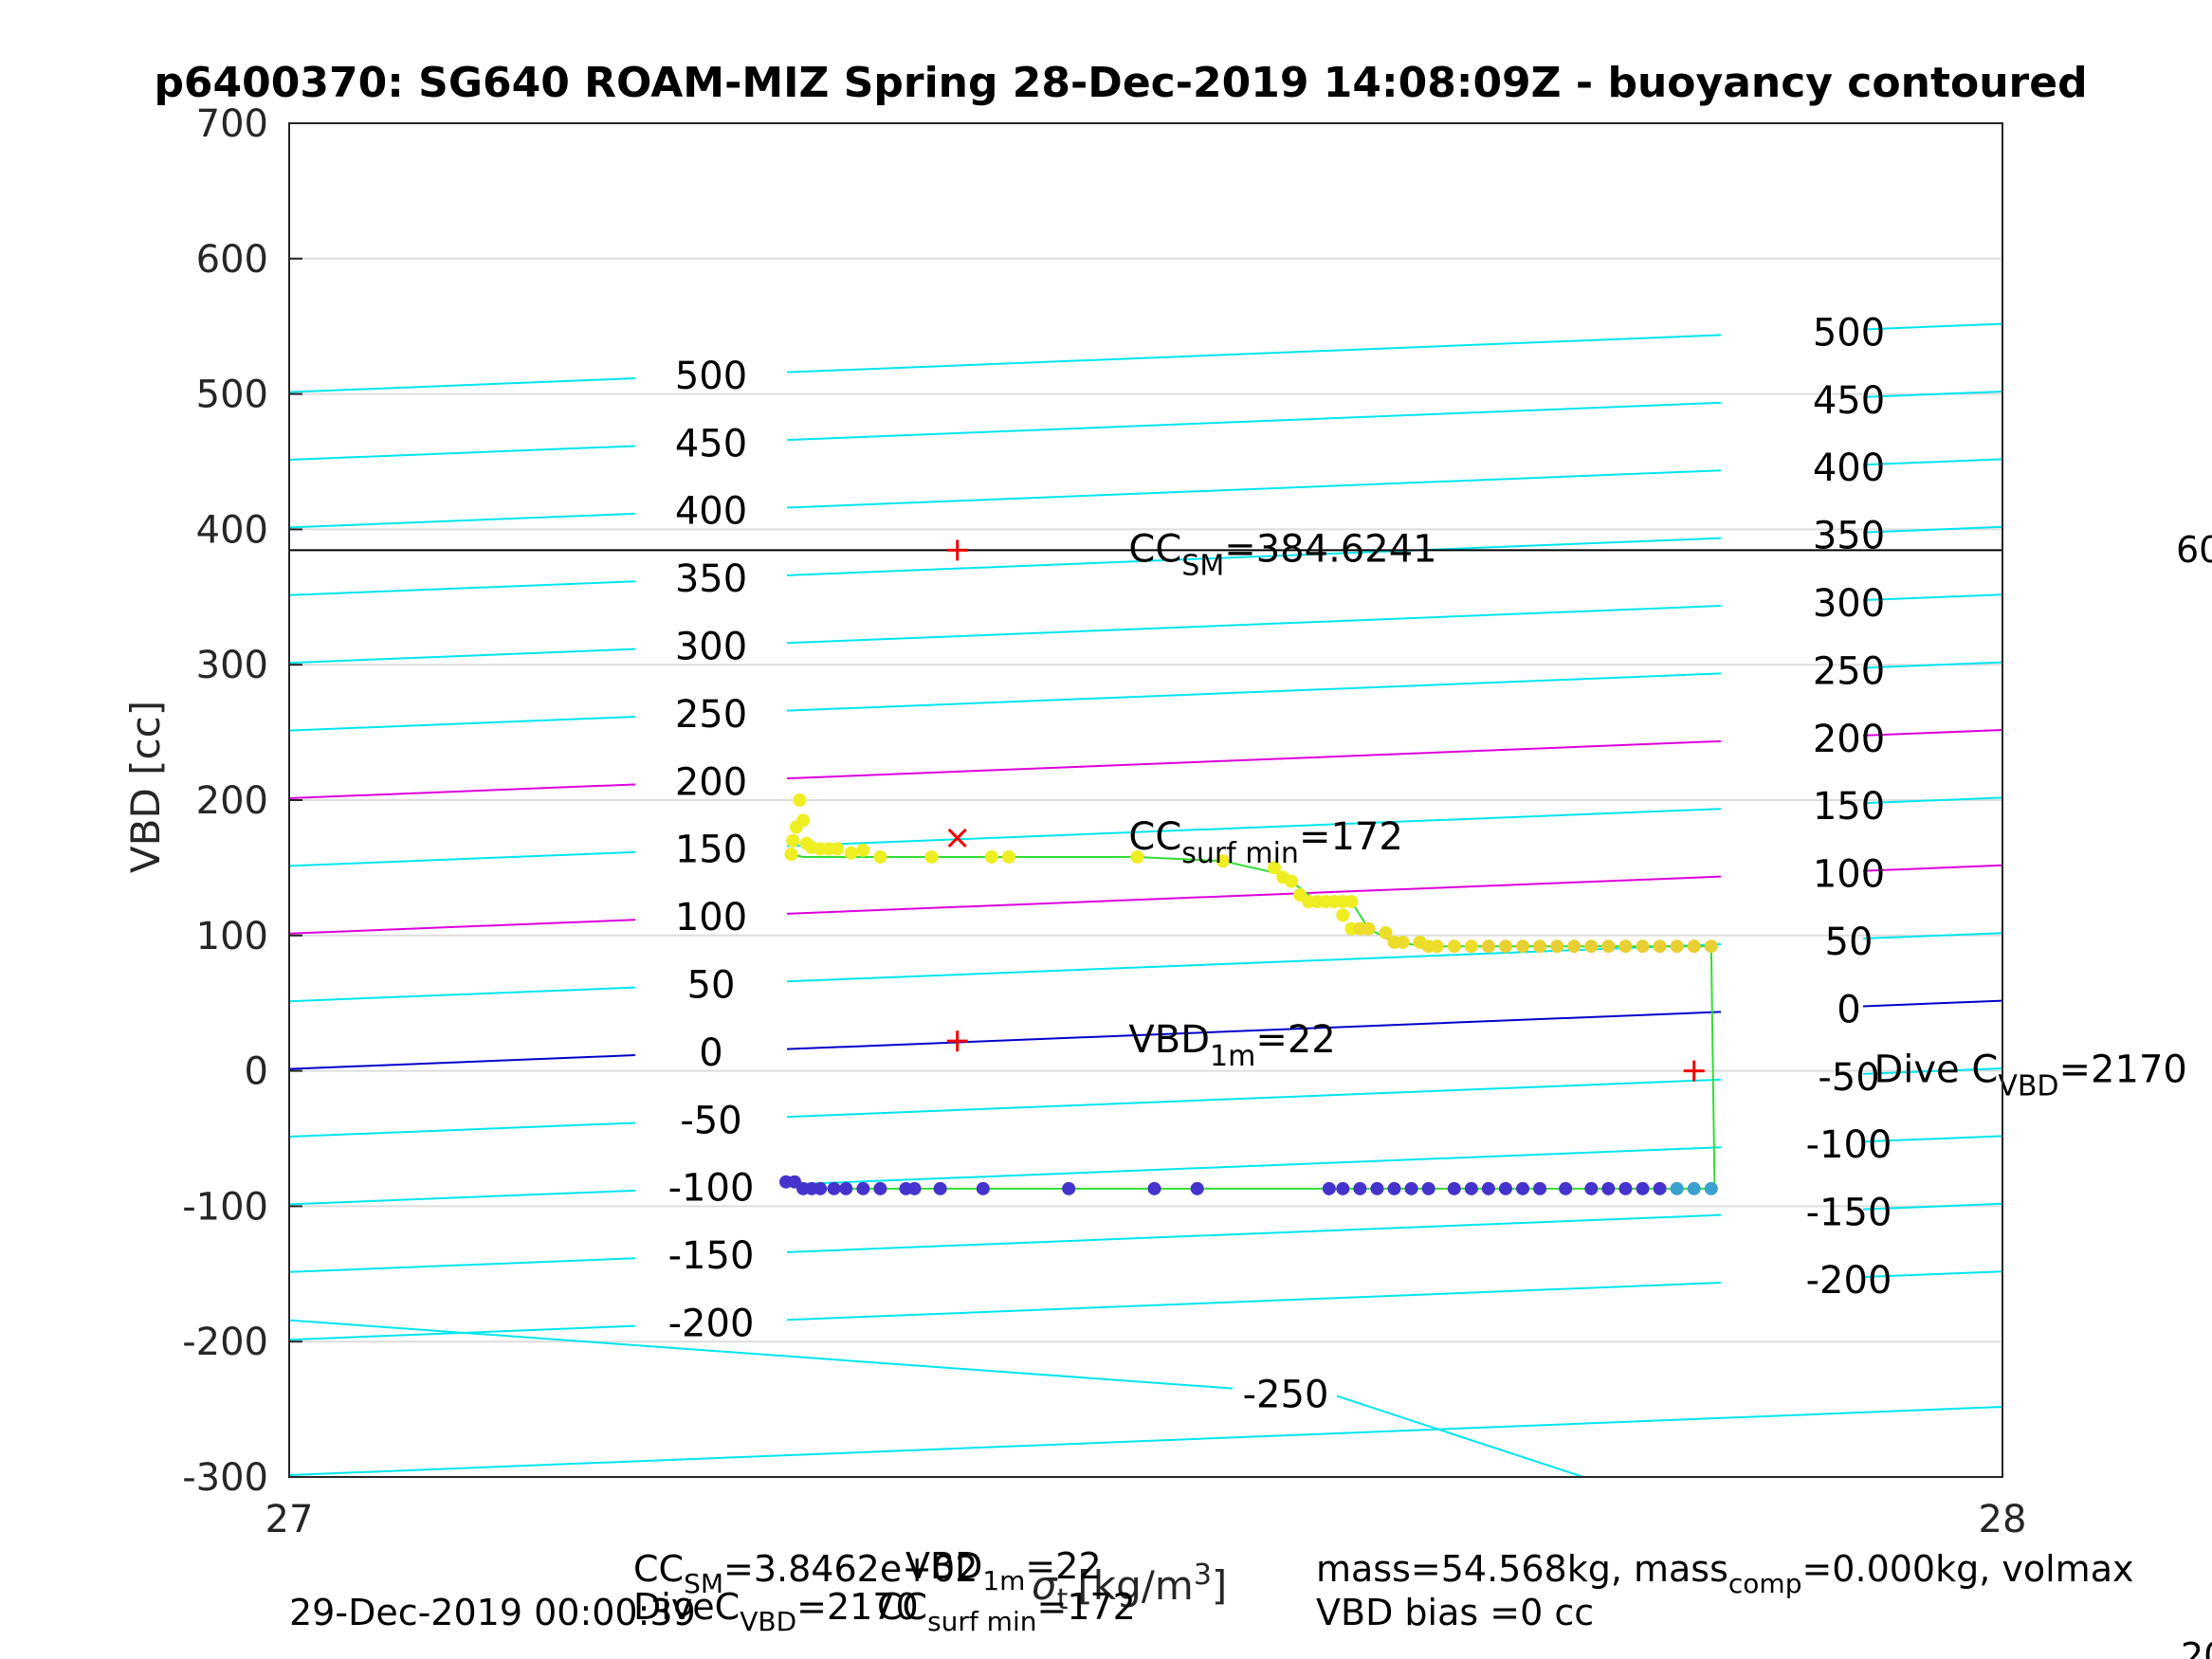 The height and width of the screenshot is (1659, 2212). What do you see at coordinates (711, 579) in the screenshot?
I see `contour-label: 350` at bounding box center [711, 579].